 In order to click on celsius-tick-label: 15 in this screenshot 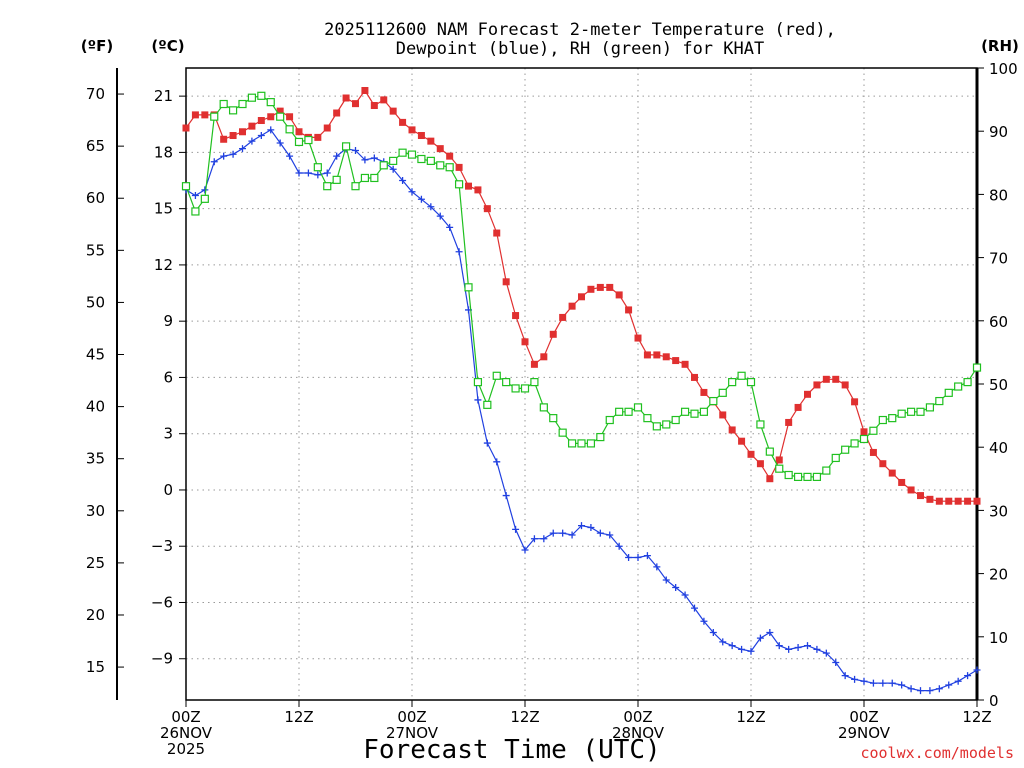, I will do `click(163, 209)`.